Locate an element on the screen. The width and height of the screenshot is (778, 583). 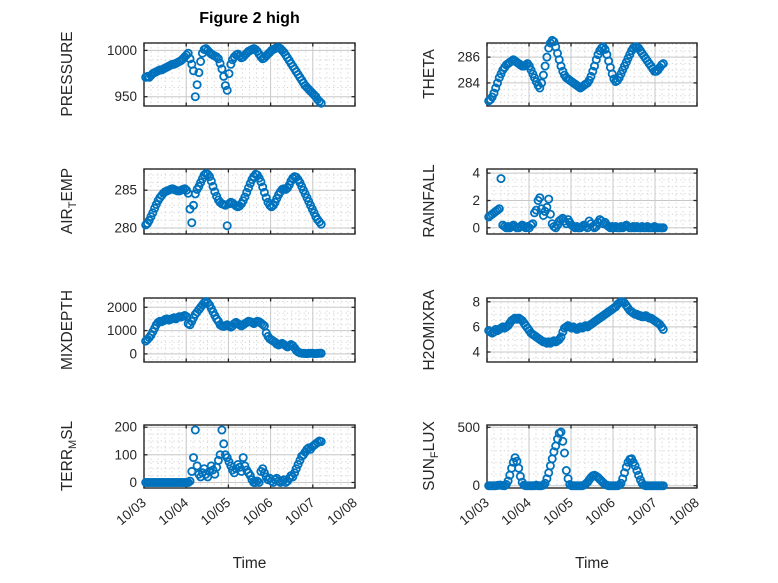
ylabel-terr-msl: TERRMSL is located at coordinates (68, 456).